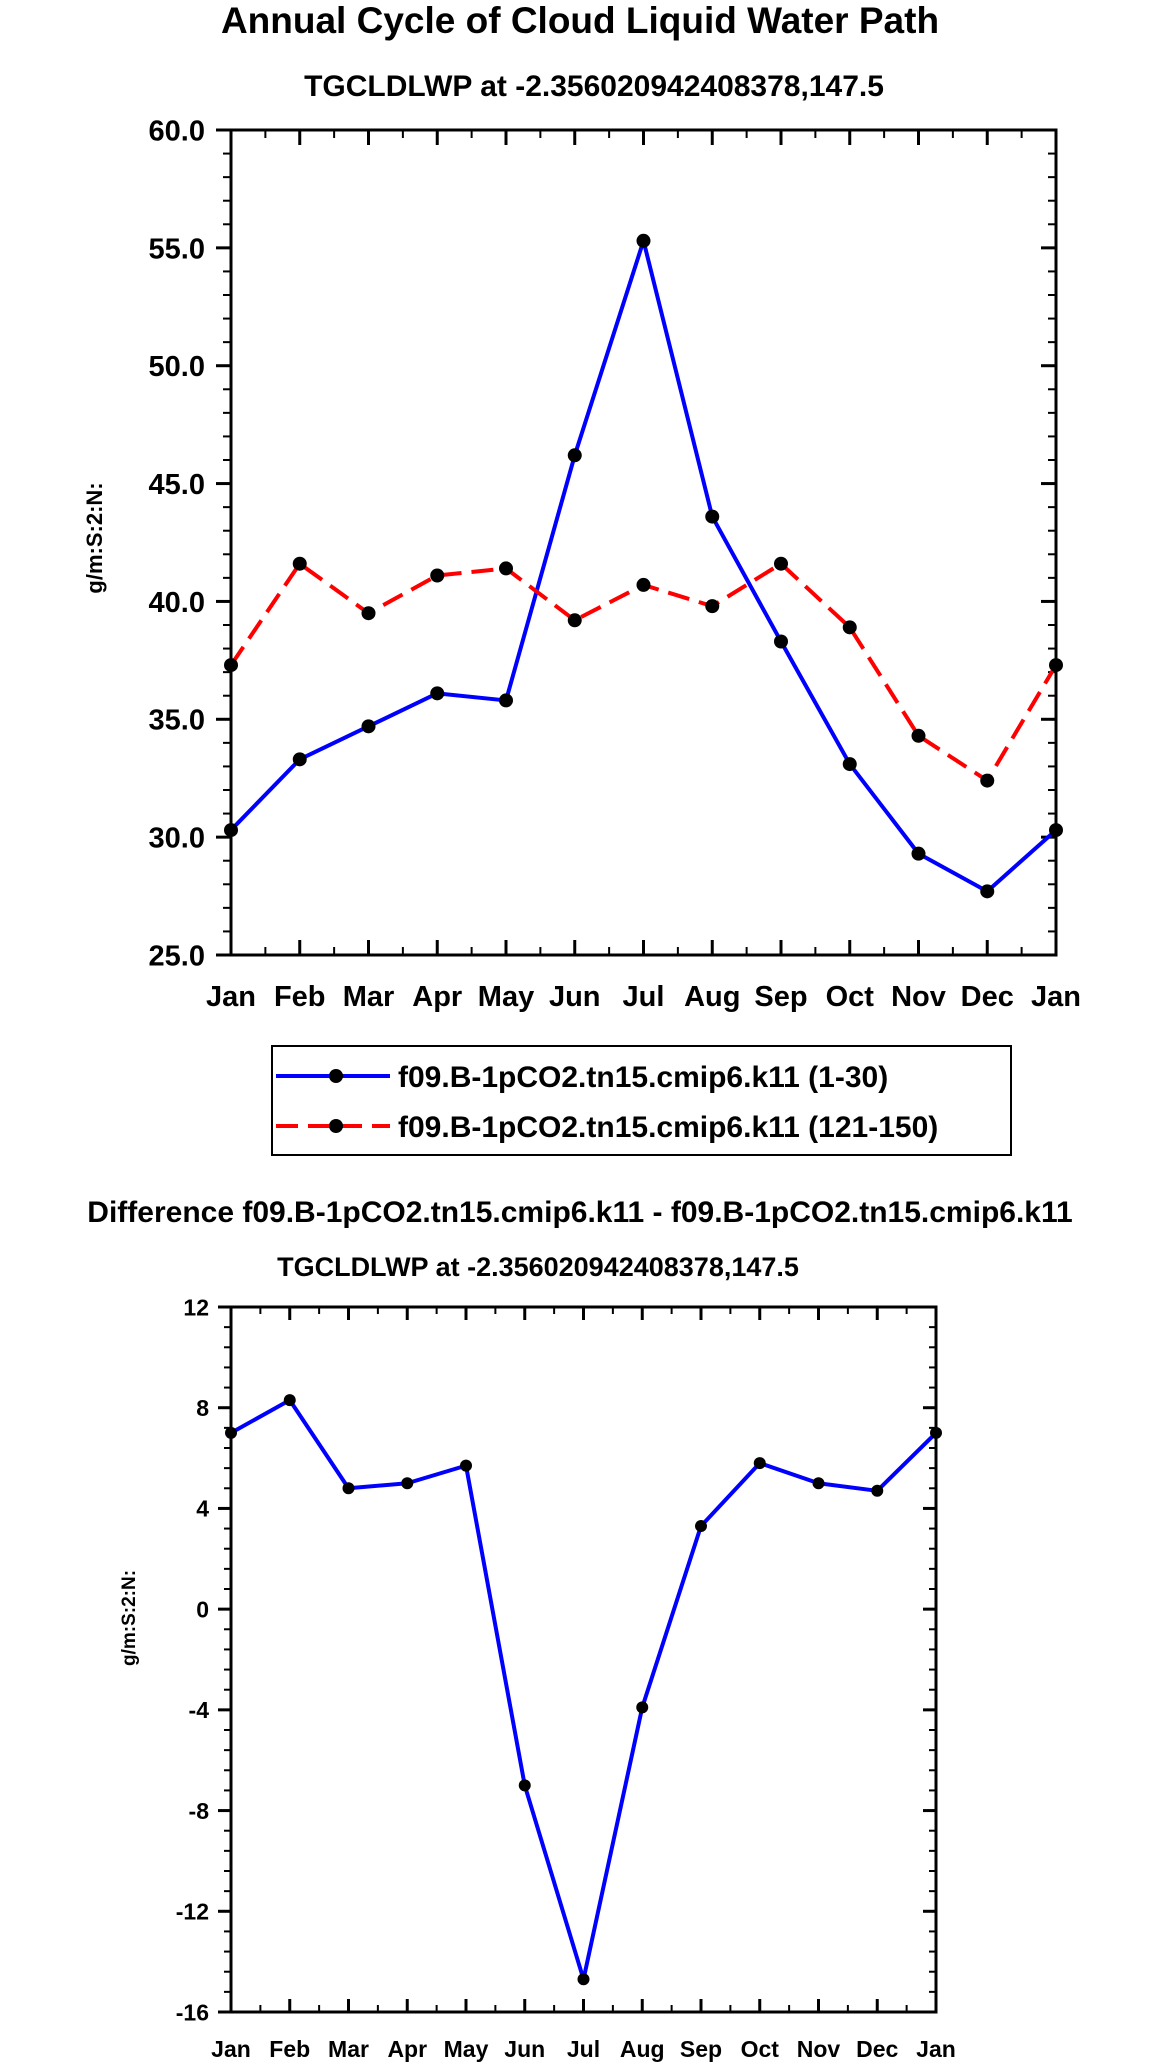 This screenshot has width=1161, height=2067. I want to click on chart2-y-axis-label: g/m:S:2:N:, so click(129, 1618).